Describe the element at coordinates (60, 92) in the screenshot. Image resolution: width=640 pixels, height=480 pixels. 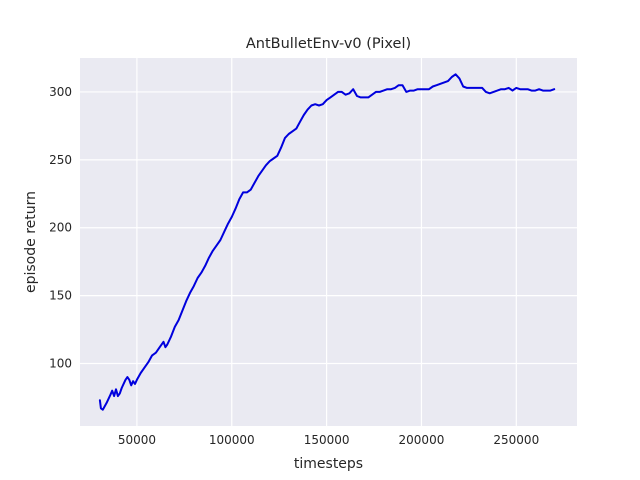
I see `y-tick-label: 300` at that location.